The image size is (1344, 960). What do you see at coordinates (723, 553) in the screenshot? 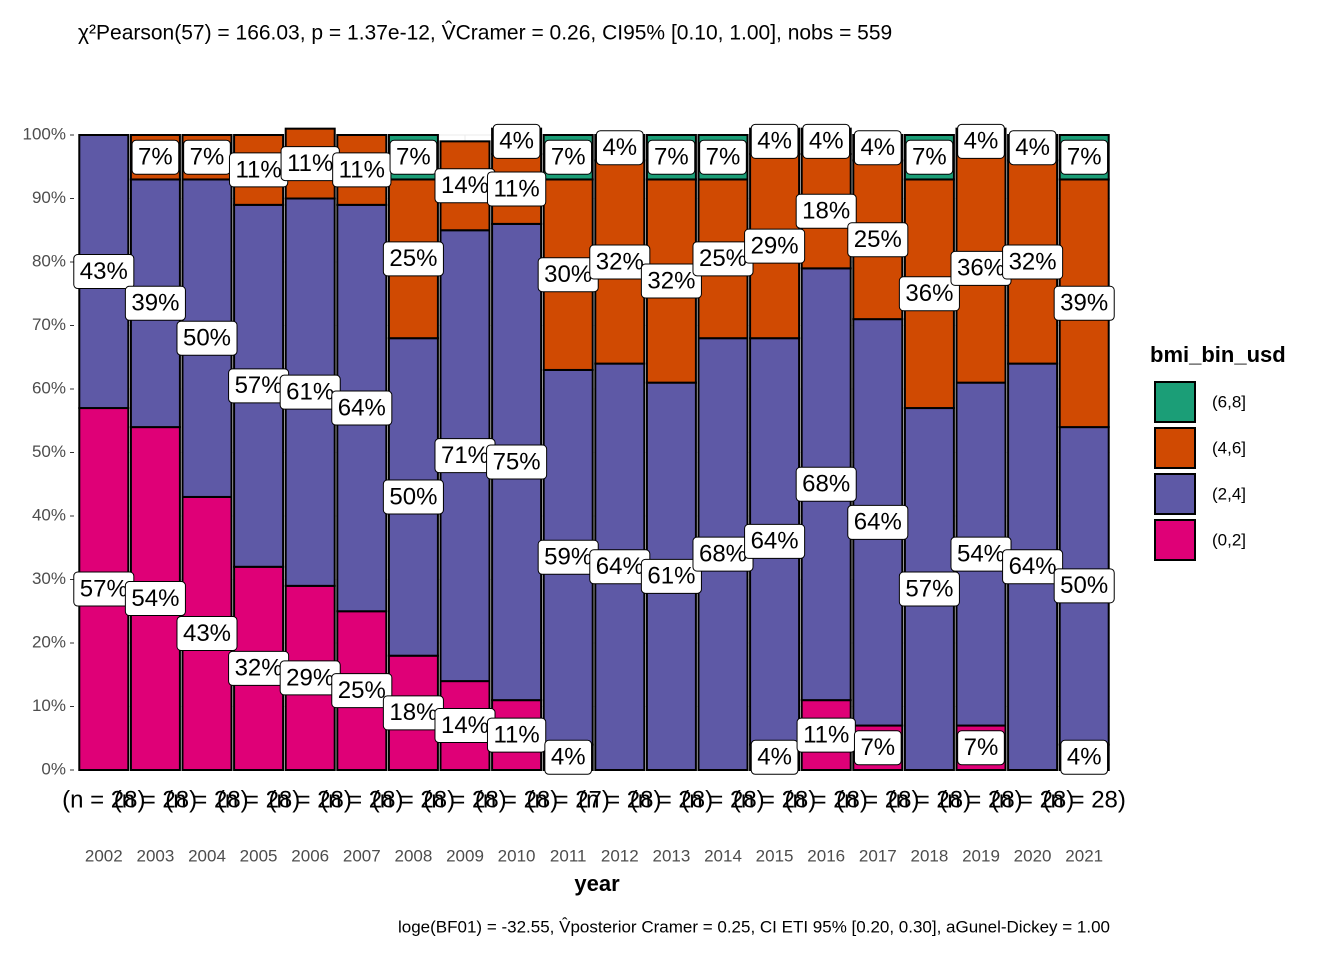
I see `value-label: 68%` at bounding box center [723, 553].